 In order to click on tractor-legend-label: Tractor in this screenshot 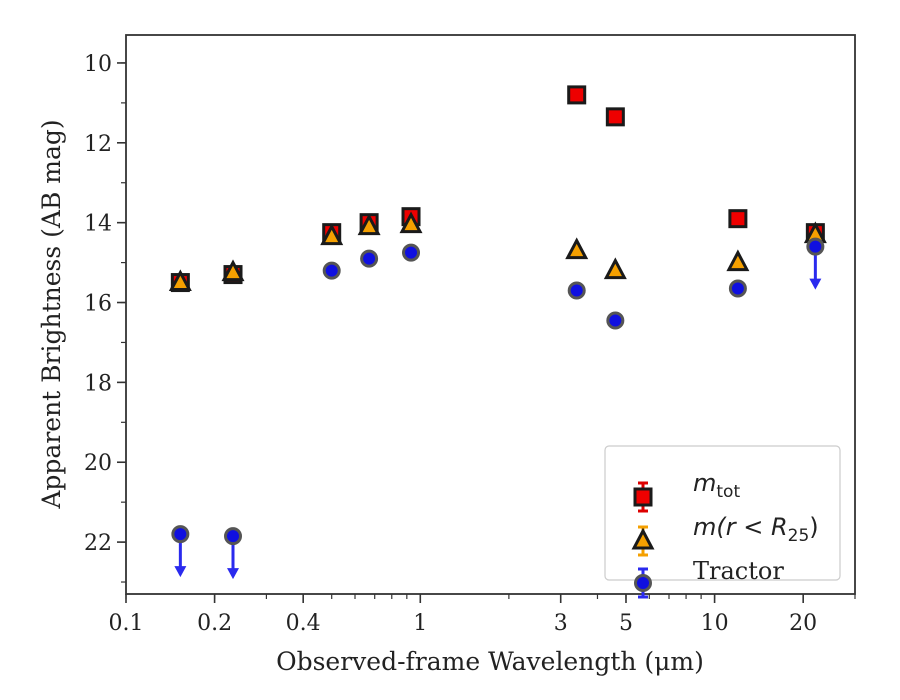, I will do `click(738, 571)`.